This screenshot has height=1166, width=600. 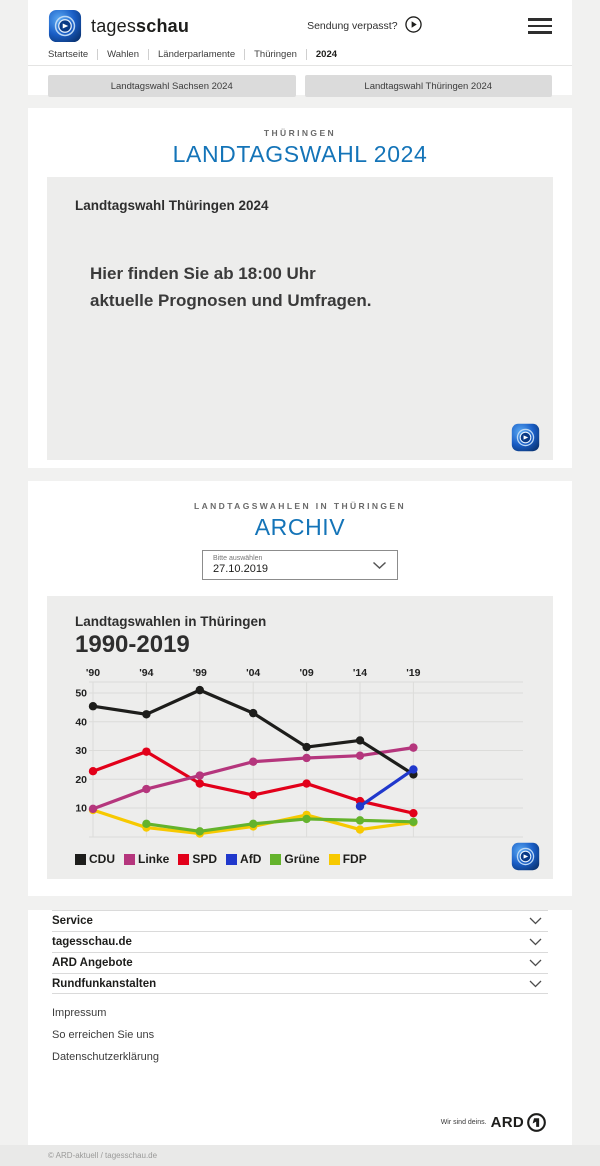 What do you see at coordinates (103, 1035) in the screenshot?
I see `footer-link: So erreichen Sie uns` at bounding box center [103, 1035].